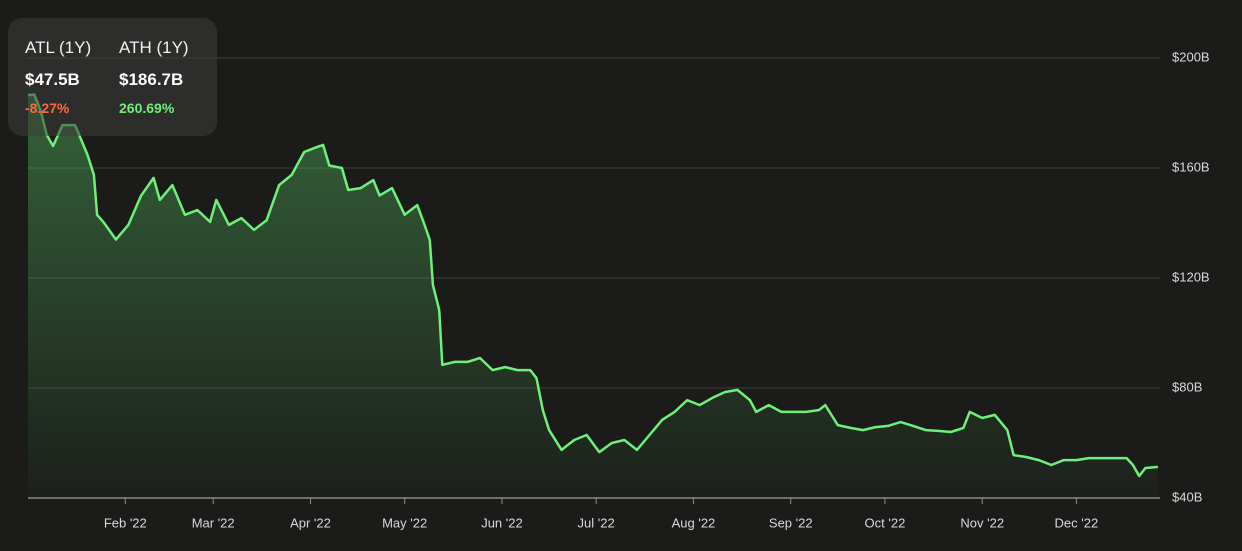 The width and height of the screenshot is (1242, 551). Describe the element at coordinates (147, 108) in the screenshot. I see `stat-change: 260.69%` at that location.